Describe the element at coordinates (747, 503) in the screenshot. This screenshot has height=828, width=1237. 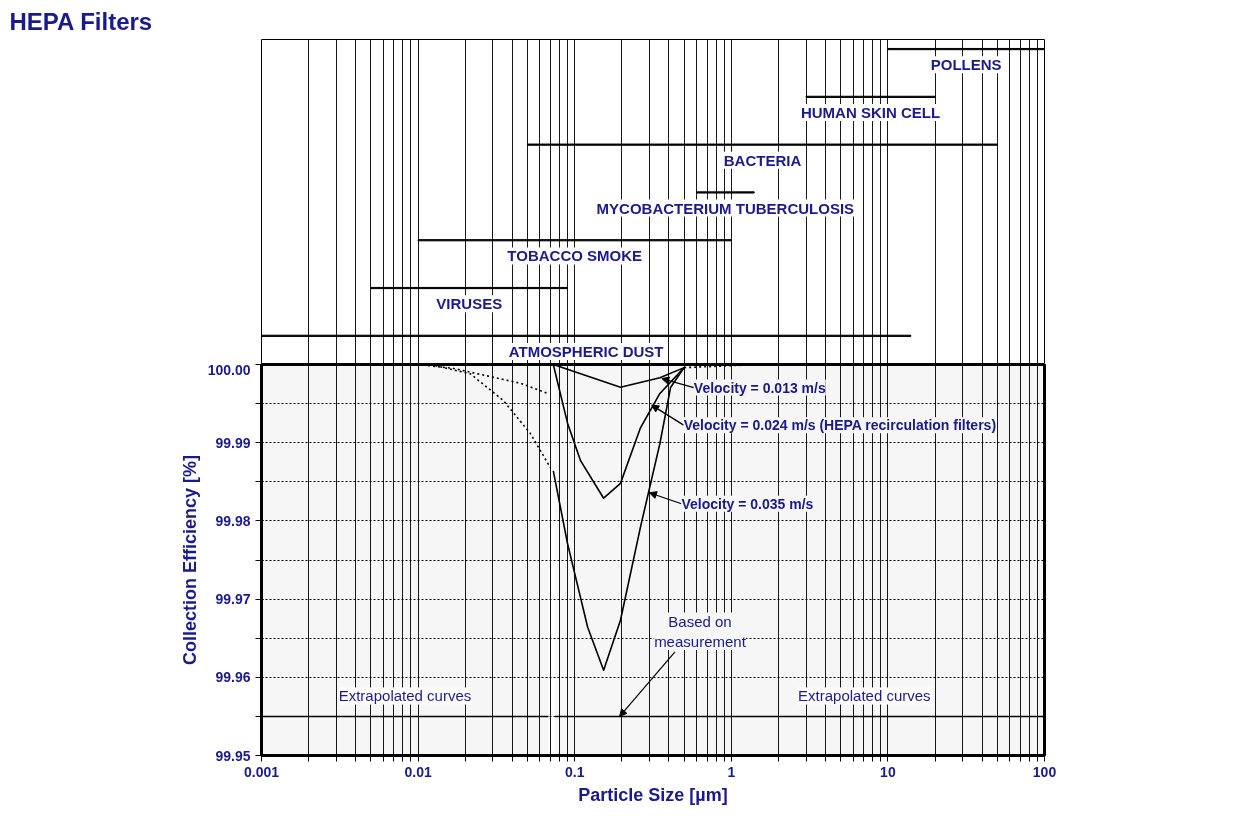
I see `annotation: Velocity = 0.035 m/s` at that location.